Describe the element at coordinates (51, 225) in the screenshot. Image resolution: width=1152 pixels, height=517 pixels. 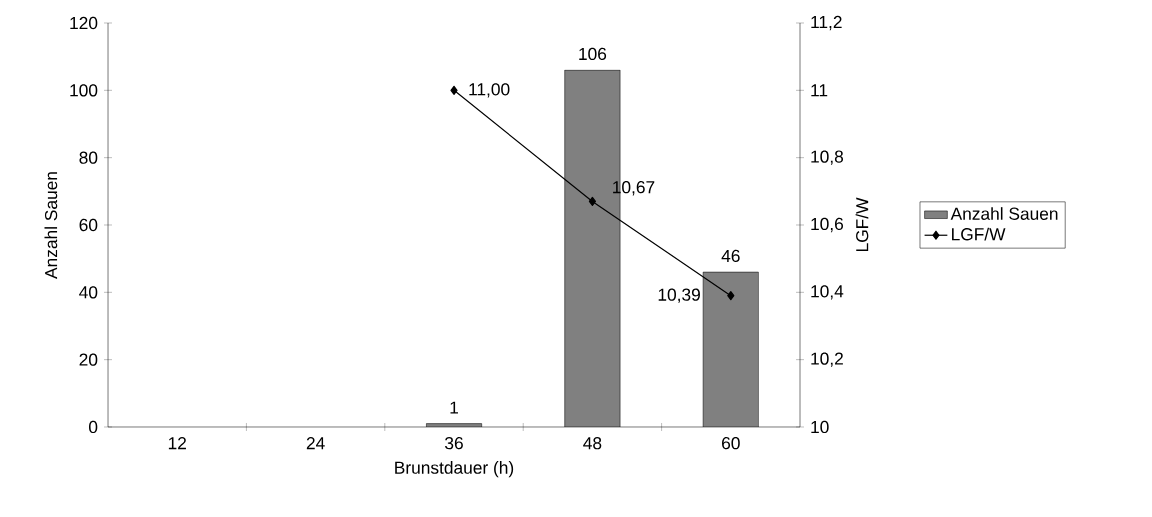
I see `y-axis-title: Anzahl Sauen` at that location.